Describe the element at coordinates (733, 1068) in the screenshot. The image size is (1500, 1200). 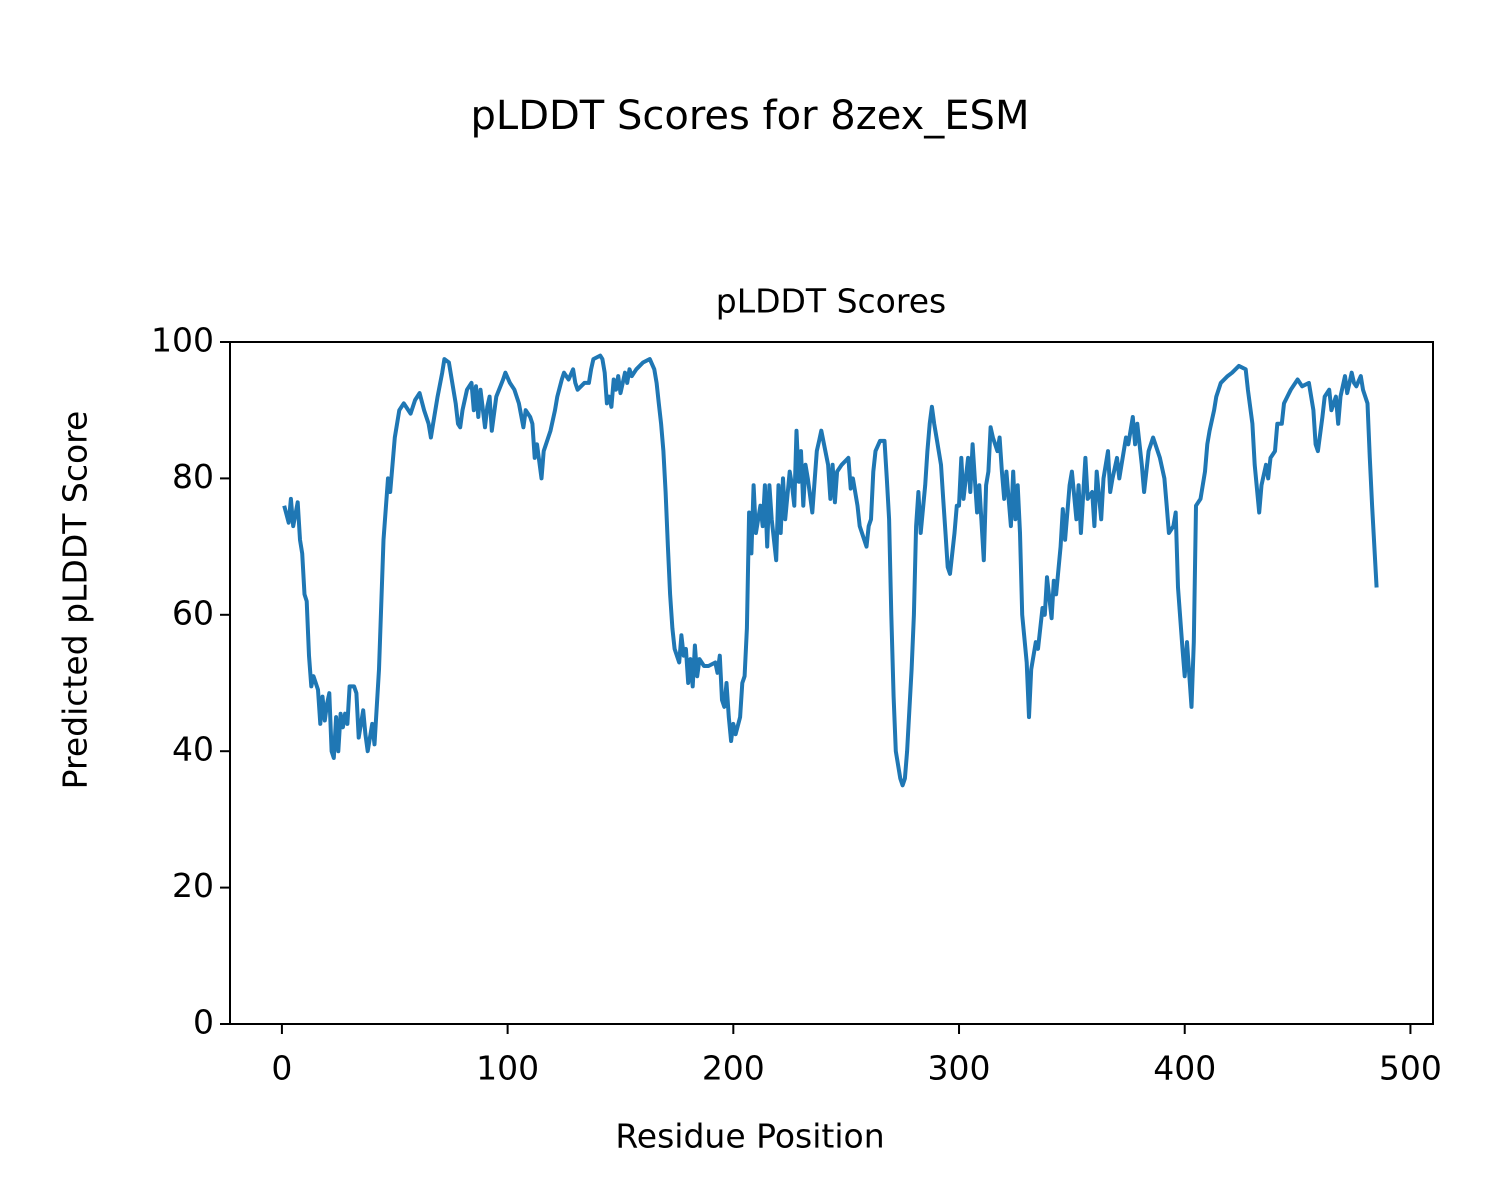
I see `x-tick-label: 200` at that location.